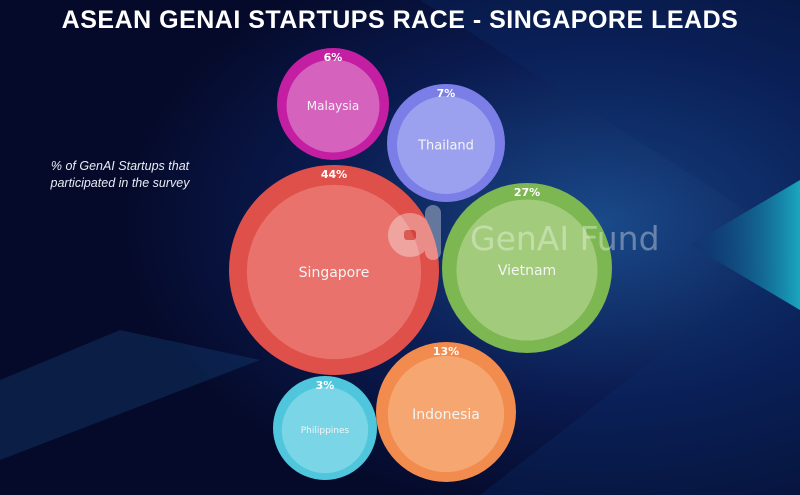 The height and width of the screenshot is (495, 800). I want to click on bubble-label: Singapore, so click(334, 273).